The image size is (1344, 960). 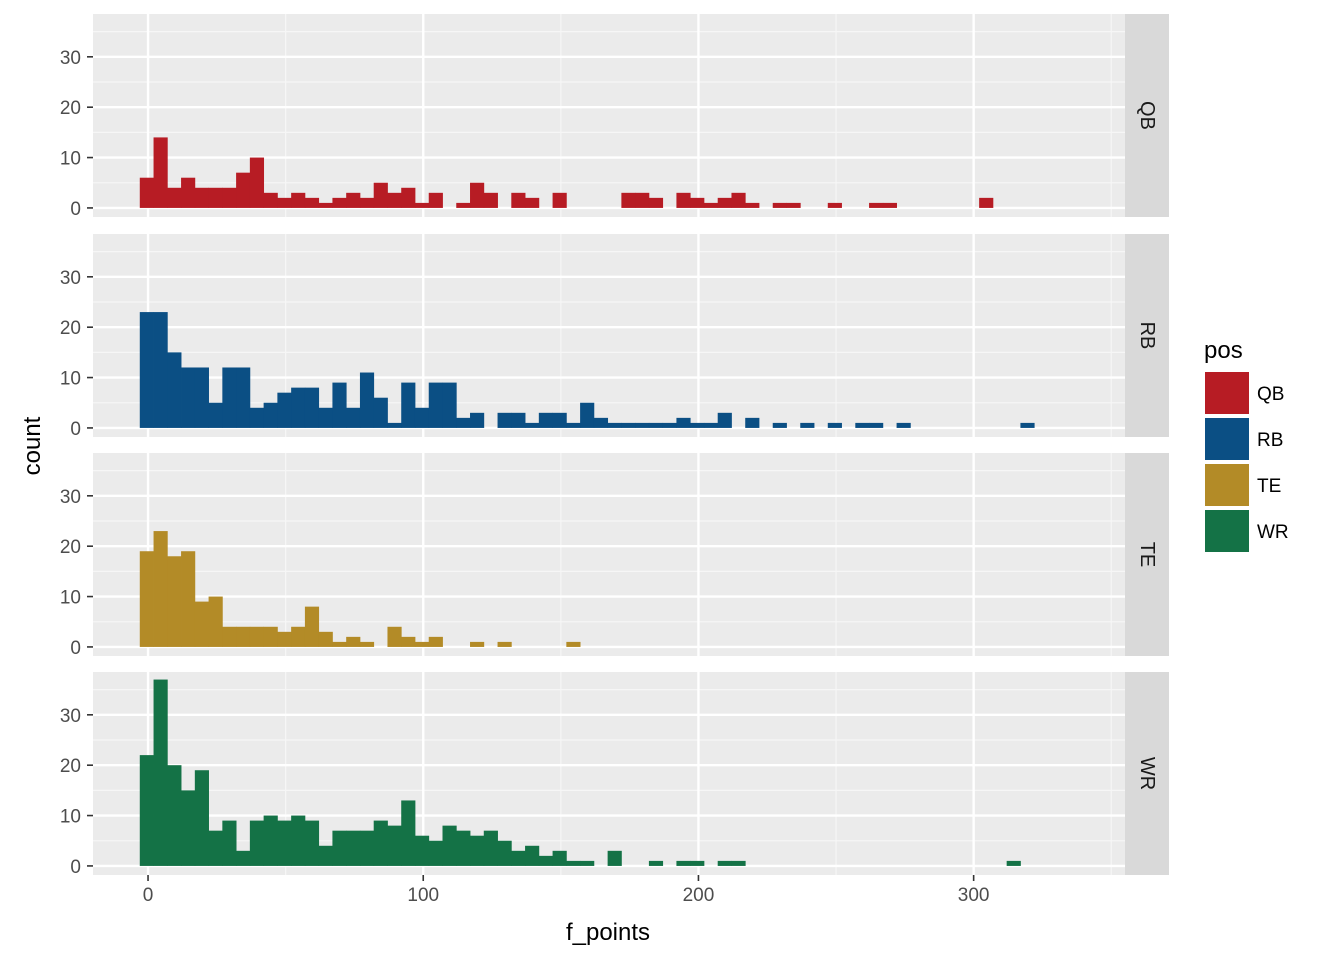 What do you see at coordinates (1273, 532) in the screenshot?
I see `legend-label-wr: WR` at bounding box center [1273, 532].